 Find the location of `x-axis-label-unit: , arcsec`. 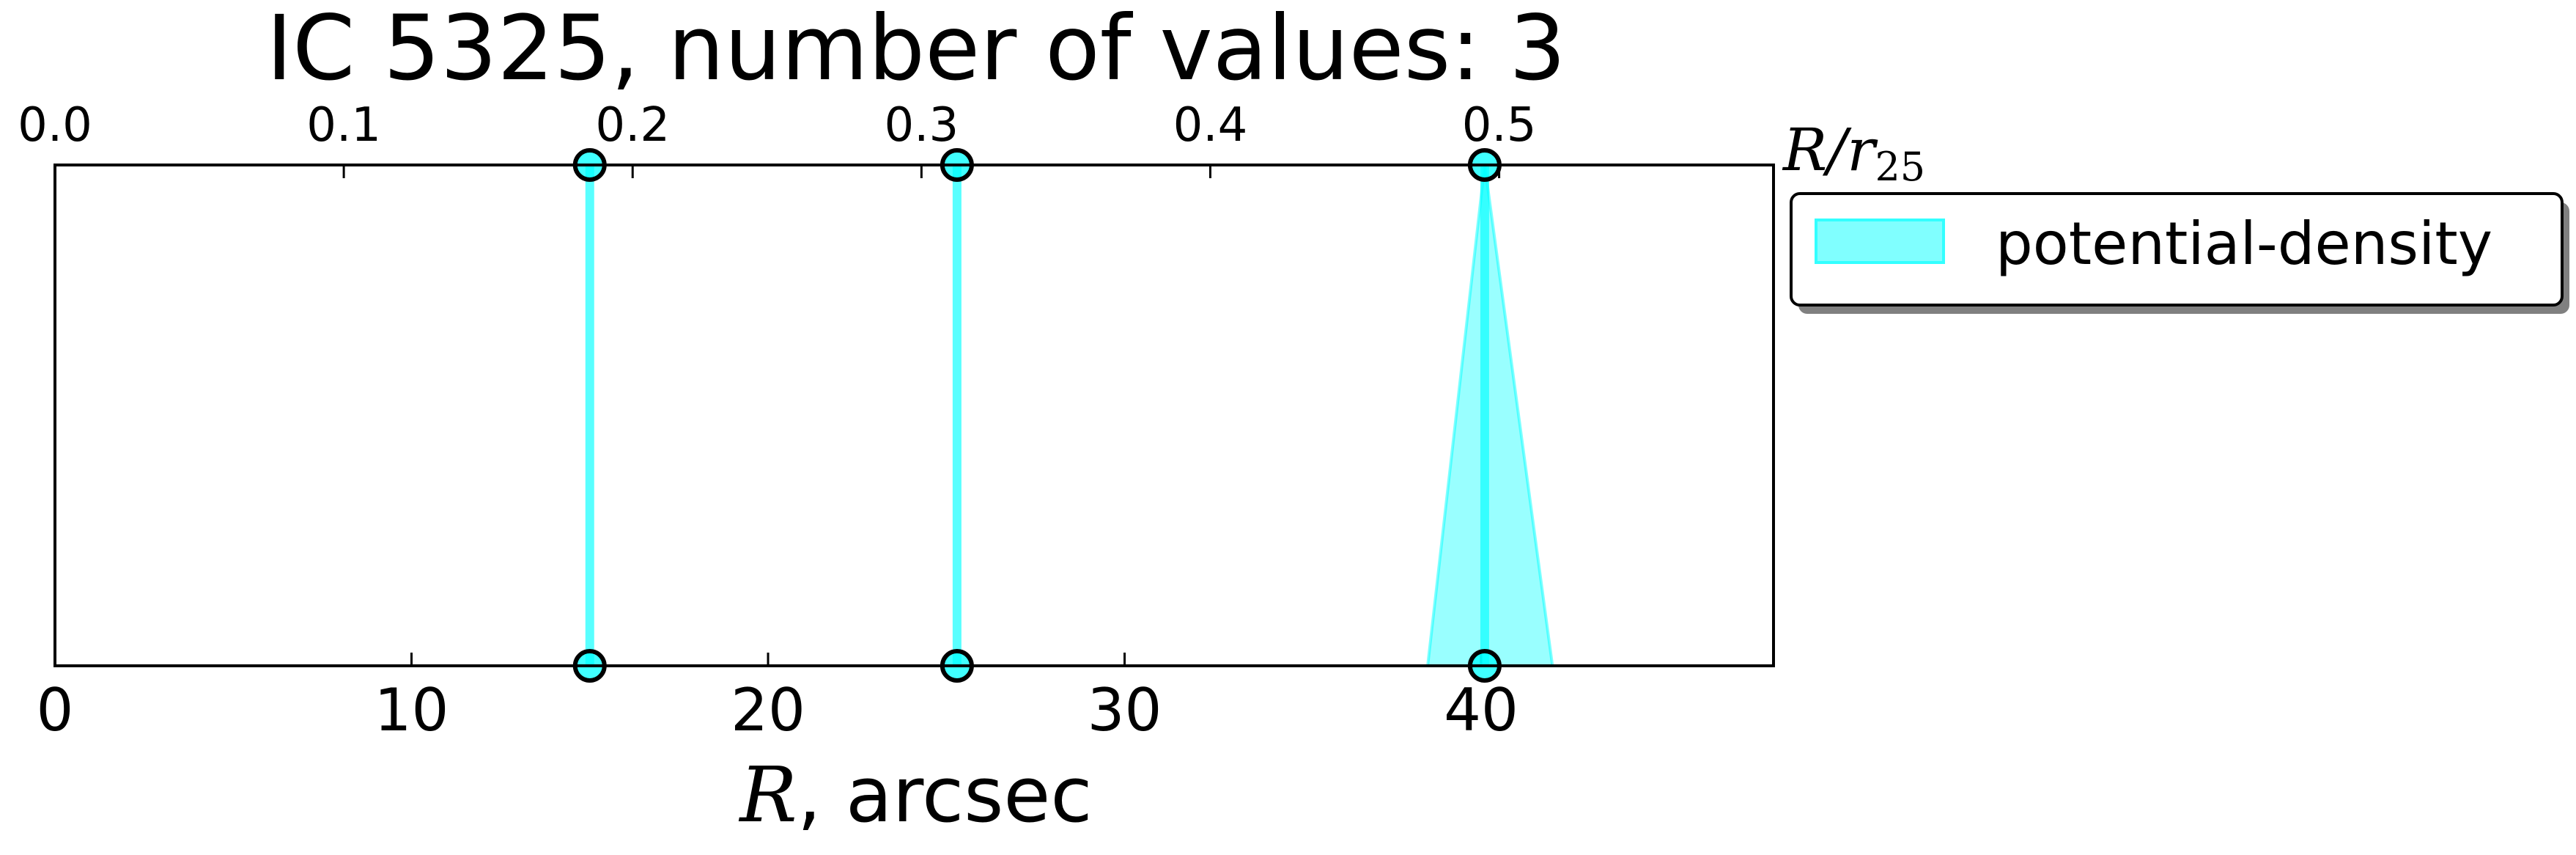

x-axis-label-unit: , arcsec is located at coordinates (945, 795).